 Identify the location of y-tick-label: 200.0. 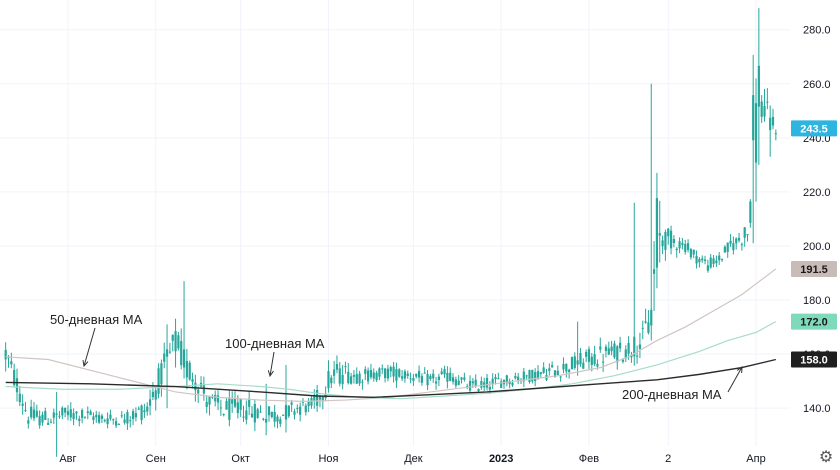
(817, 247).